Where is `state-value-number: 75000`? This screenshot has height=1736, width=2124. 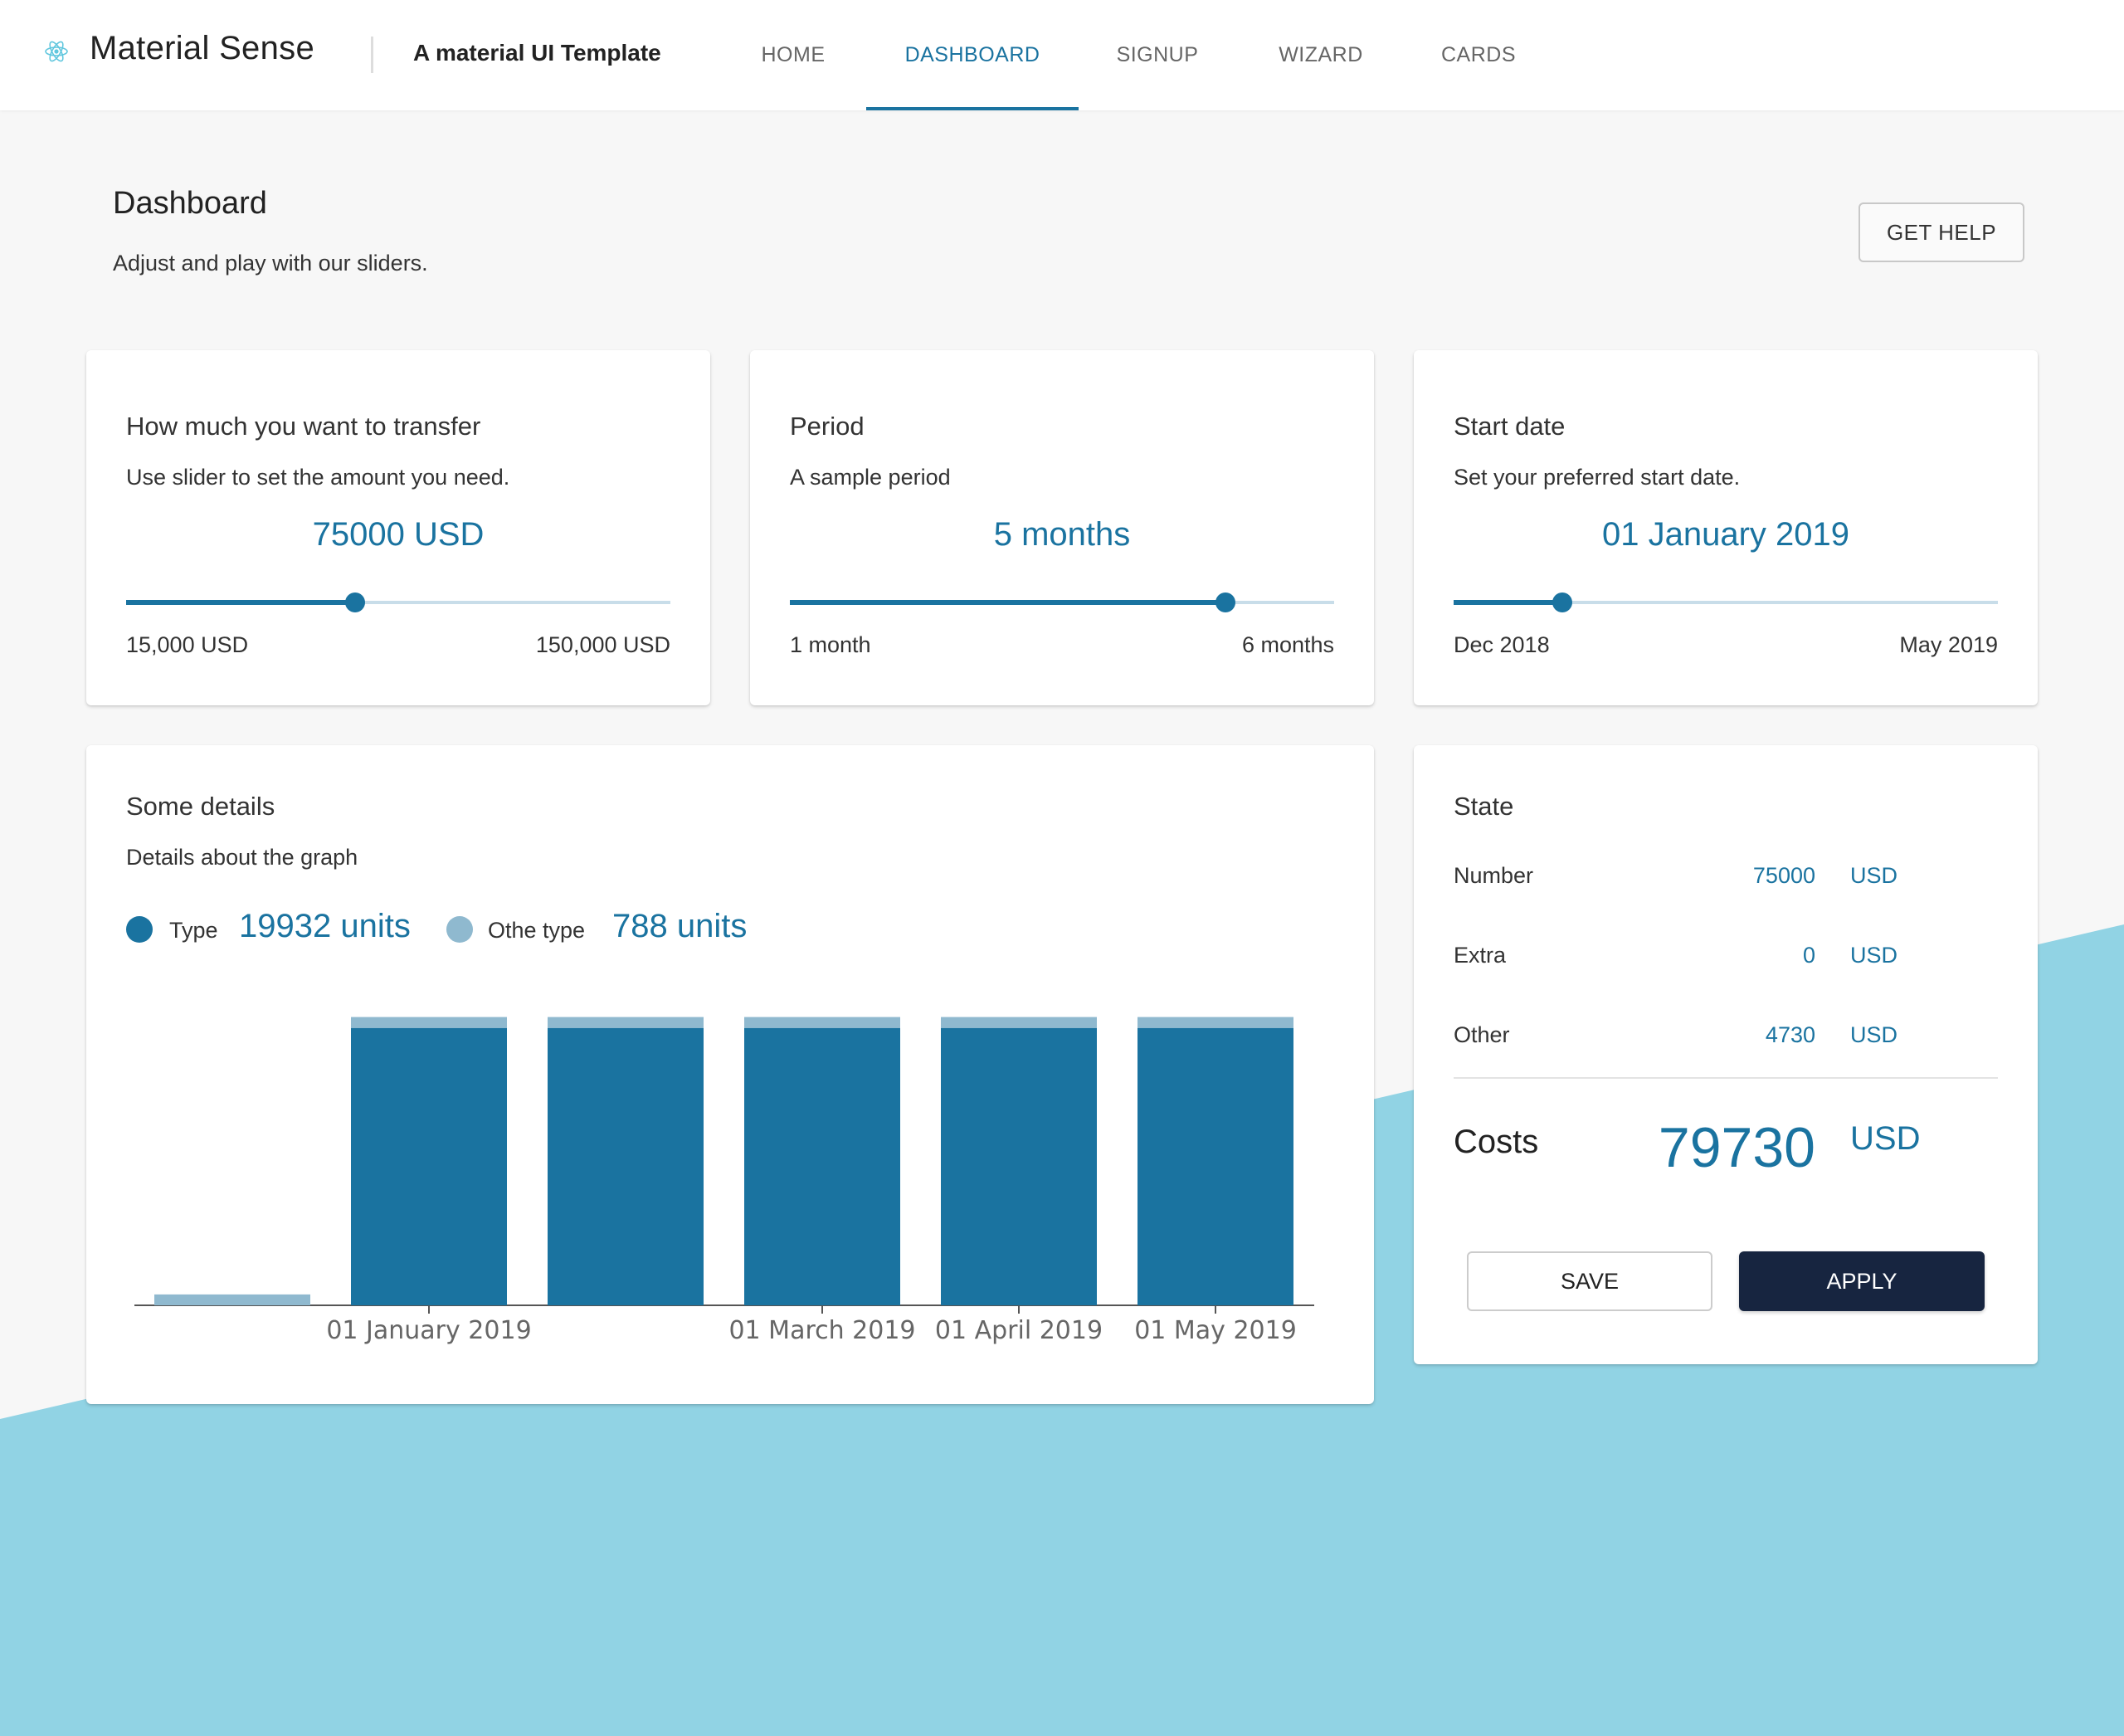
state-value-number: 75000 is located at coordinates (1783, 875).